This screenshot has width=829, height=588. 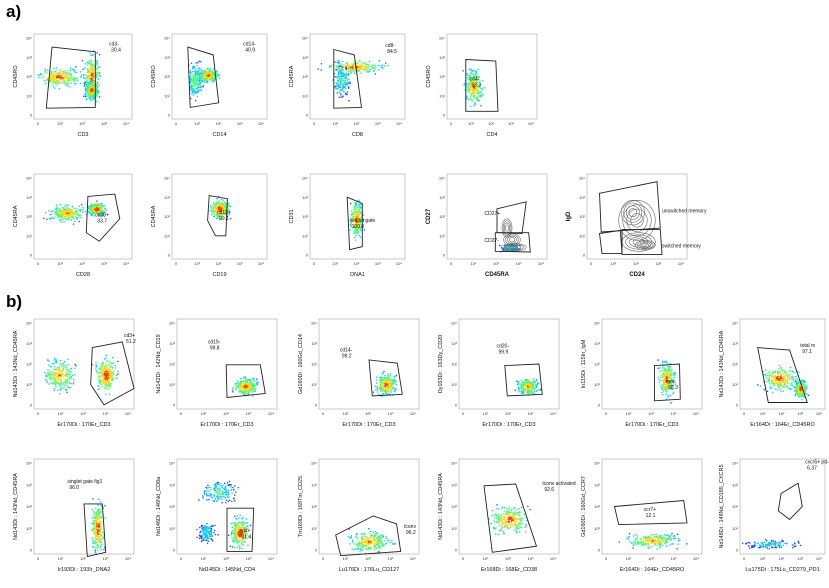 What do you see at coordinates (159, 363) in the screenshot?
I see `y-axis-label: Nd142Di : 142Nd_CD19` at bounding box center [159, 363].